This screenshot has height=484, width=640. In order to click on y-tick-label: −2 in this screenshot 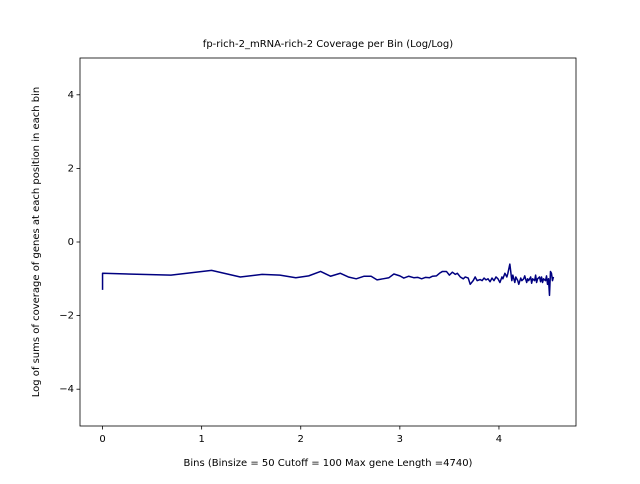, I will do `click(66, 316)`.